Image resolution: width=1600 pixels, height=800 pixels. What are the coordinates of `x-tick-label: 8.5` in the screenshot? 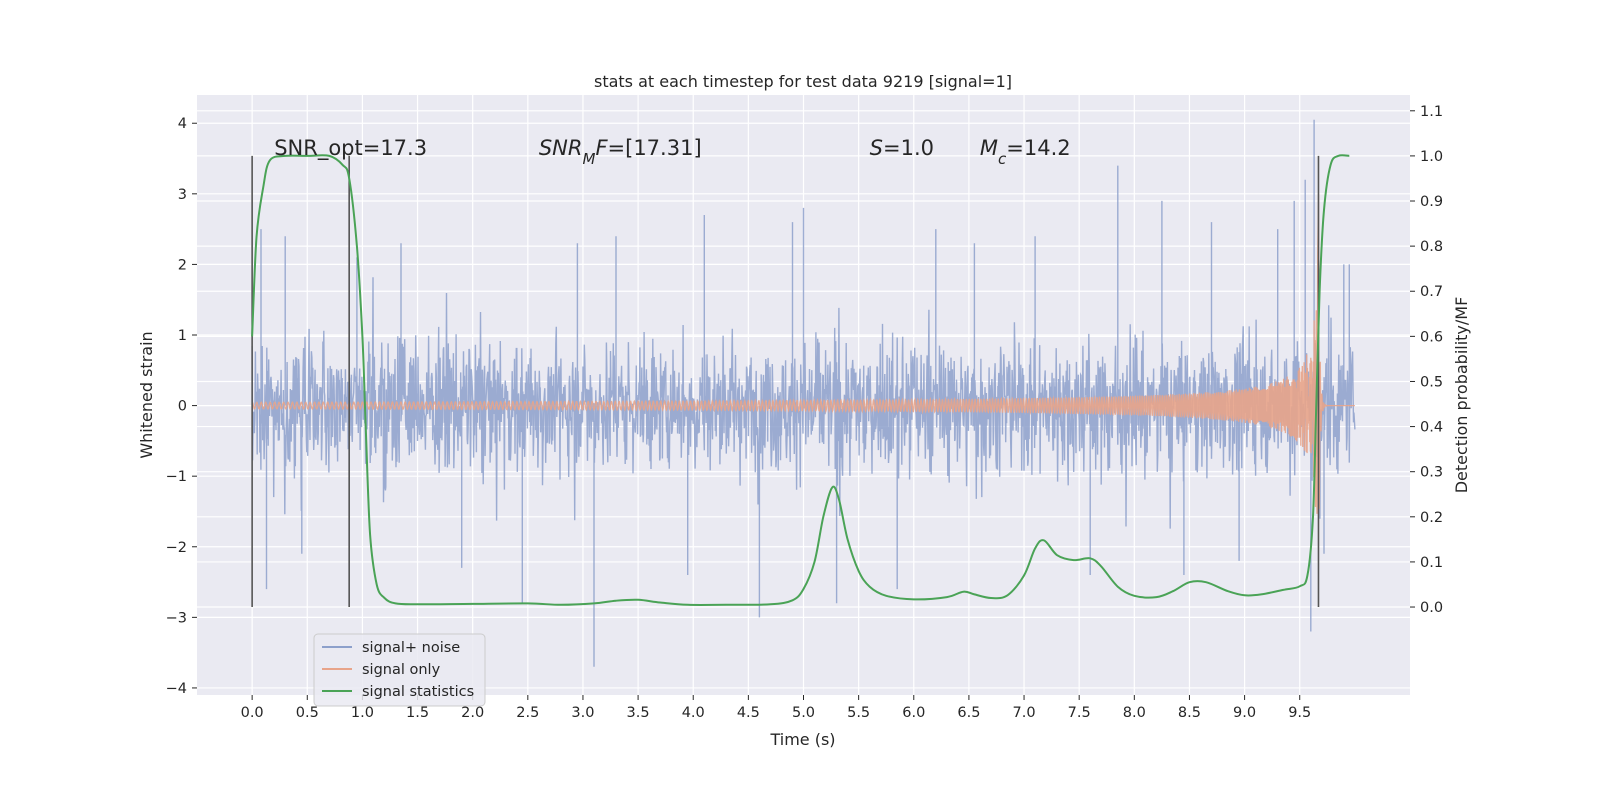 It's located at (1189, 713).